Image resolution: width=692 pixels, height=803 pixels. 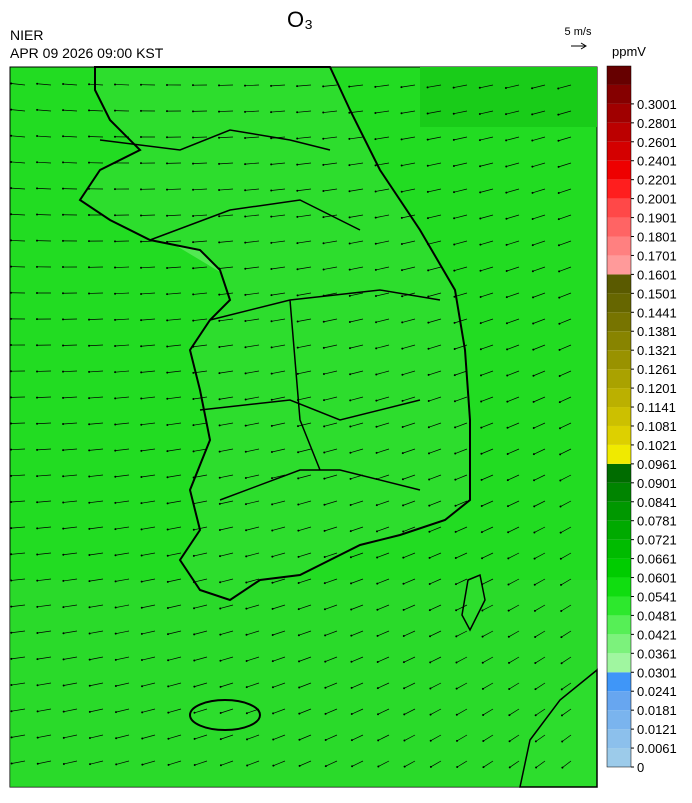 I want to click on colorbar-label: 0.0241, so click(x=657, y=691).